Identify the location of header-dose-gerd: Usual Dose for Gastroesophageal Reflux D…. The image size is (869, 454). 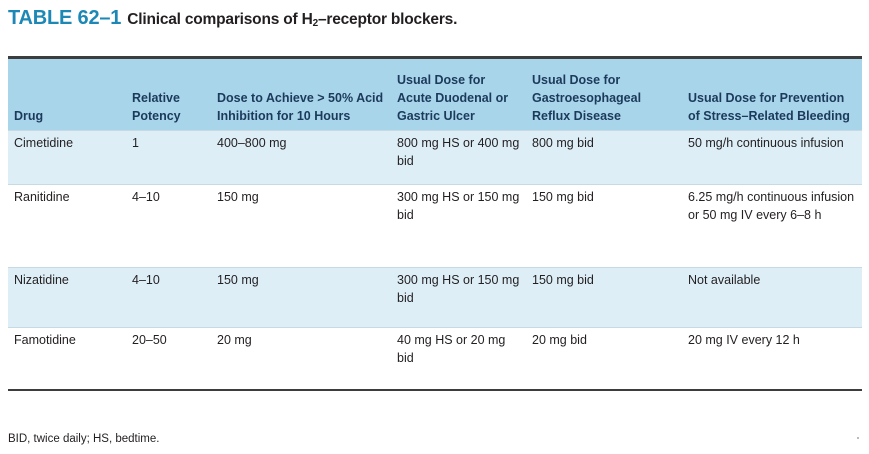
(604, 93).